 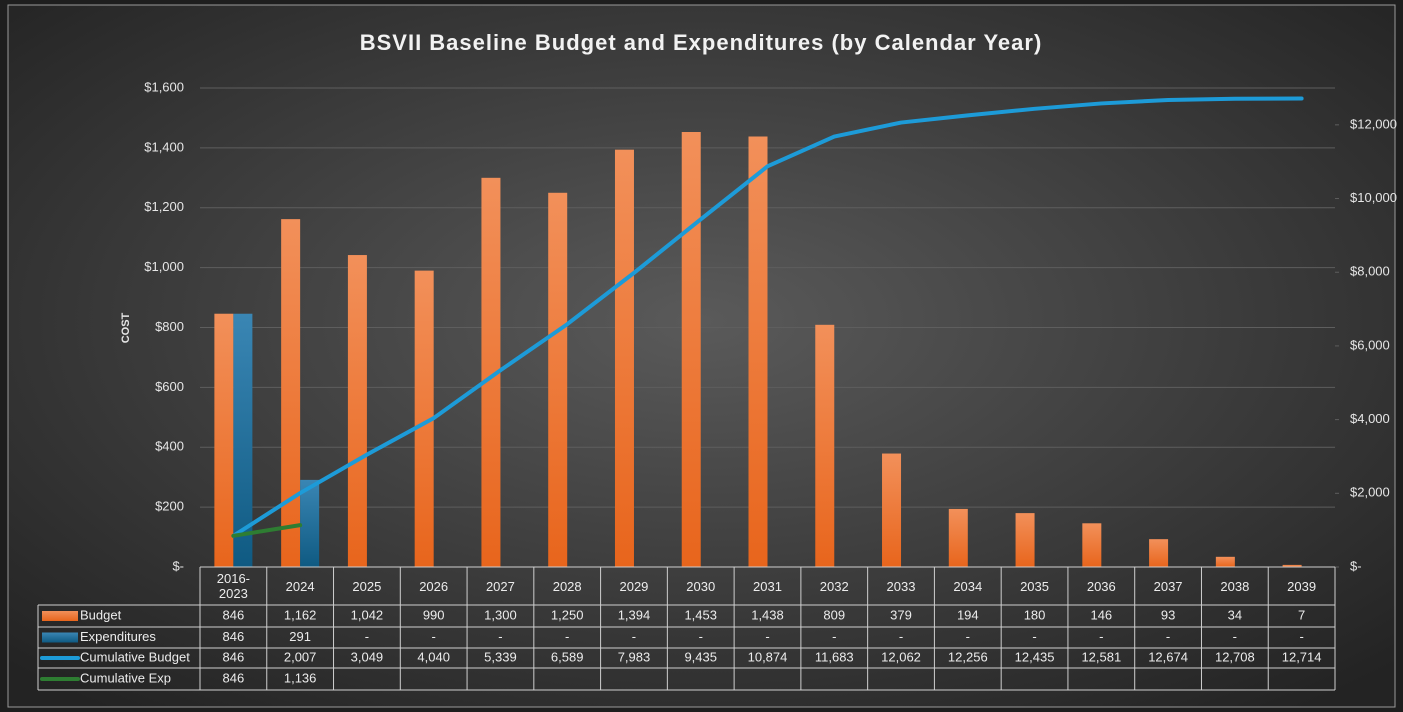 I want to click on table-value: 1,162, so click(x=300, y=614).